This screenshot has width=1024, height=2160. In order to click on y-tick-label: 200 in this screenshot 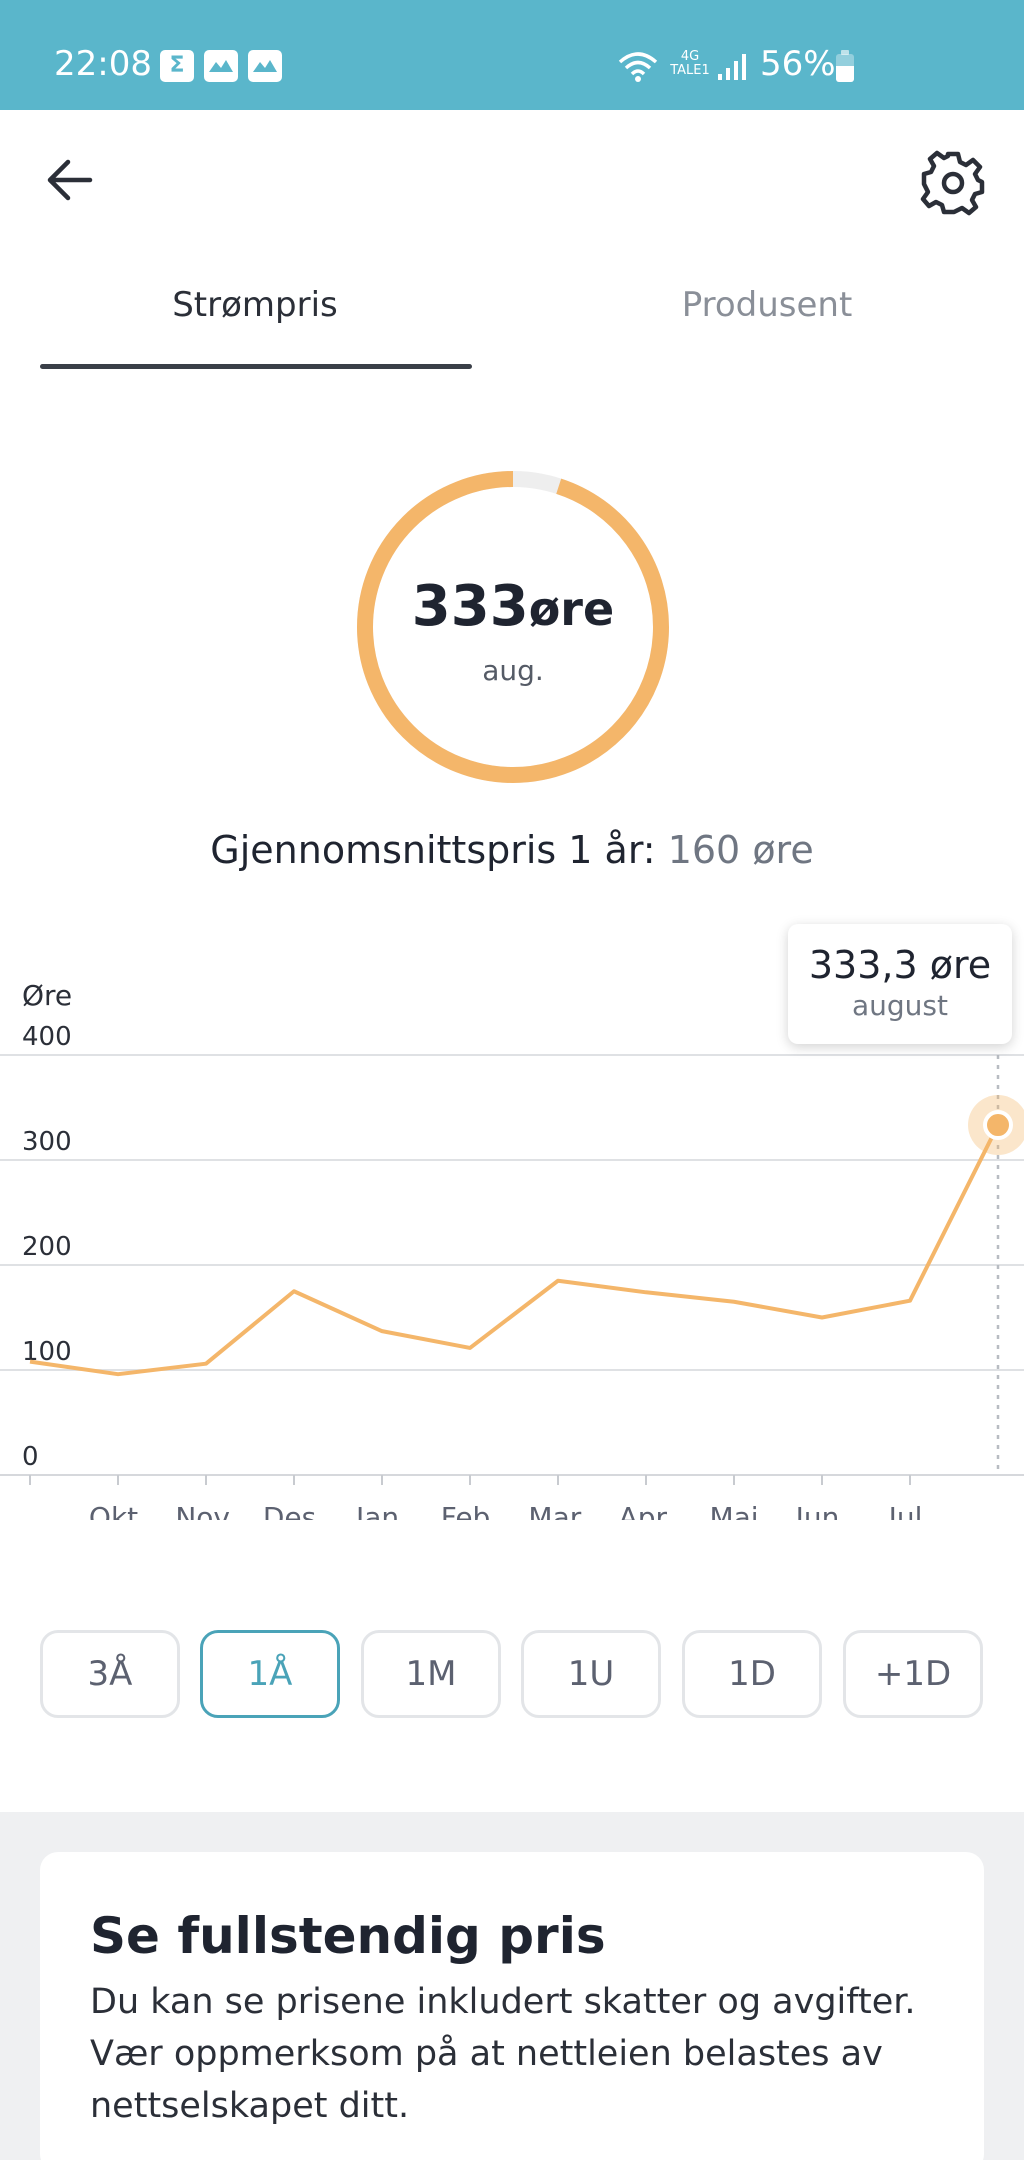, I will do `click(47, 1247)`.